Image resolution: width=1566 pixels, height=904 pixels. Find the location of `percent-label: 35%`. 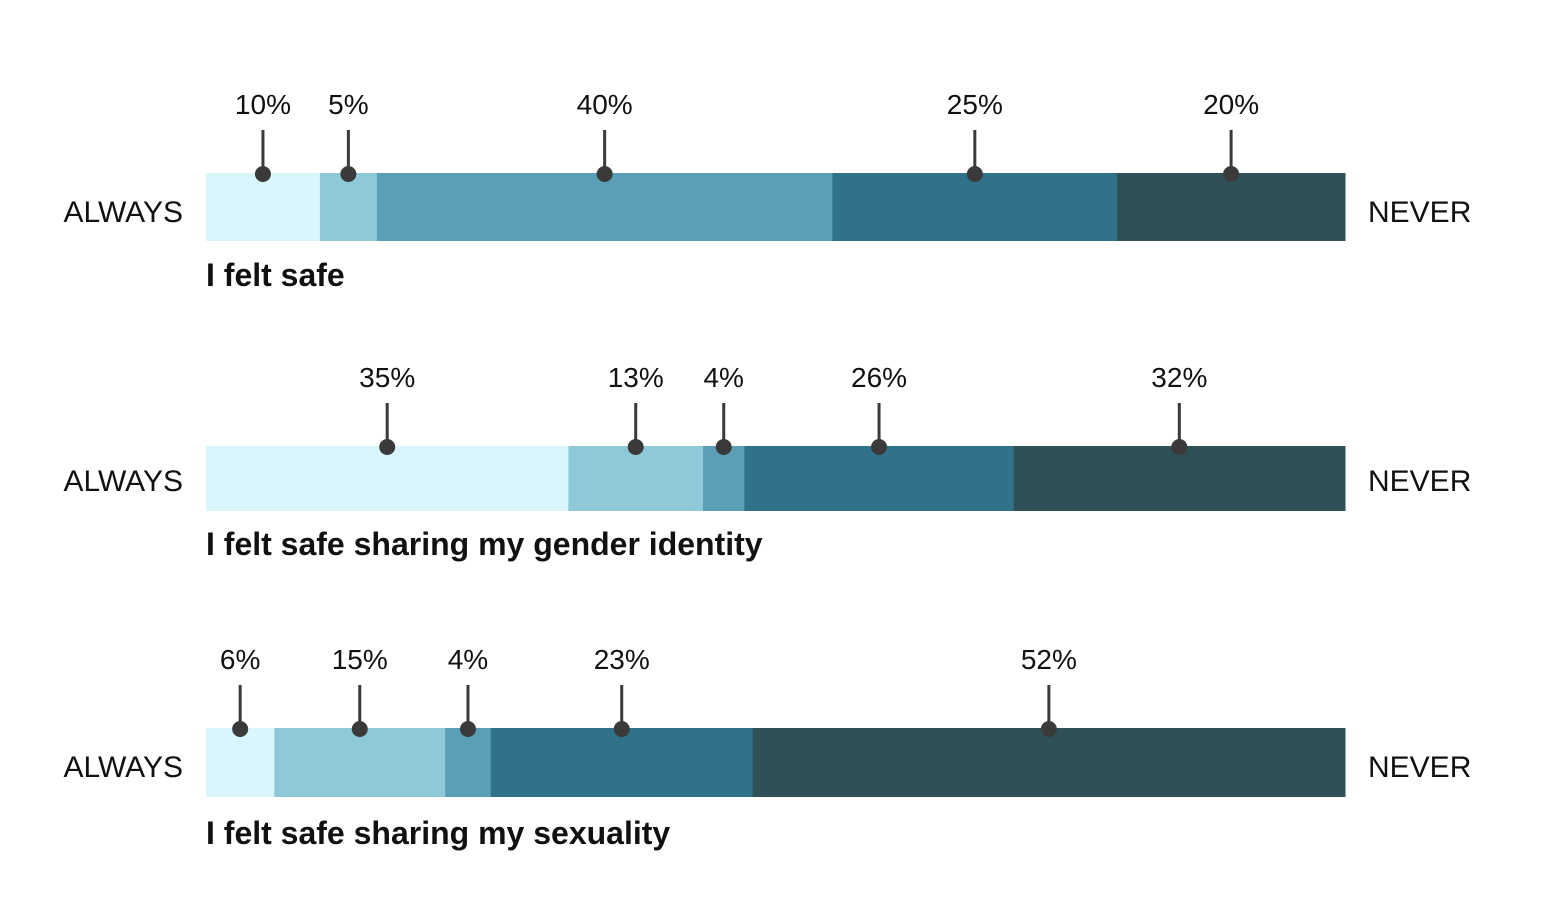

percent-label: 35% is located at coordinates (387, 377).